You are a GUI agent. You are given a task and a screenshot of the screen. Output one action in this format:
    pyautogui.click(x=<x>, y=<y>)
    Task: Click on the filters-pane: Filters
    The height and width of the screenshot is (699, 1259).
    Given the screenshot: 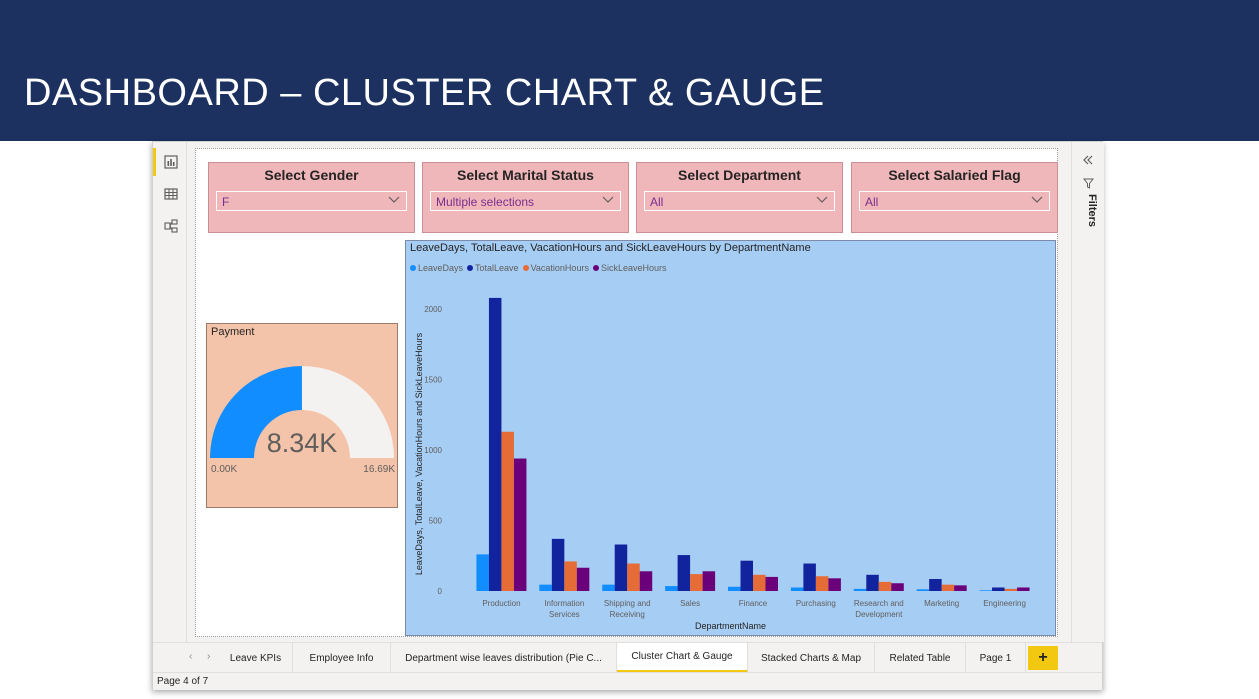 What is the action you would take?
    pyautogui.click(x=1087, y=392)
    